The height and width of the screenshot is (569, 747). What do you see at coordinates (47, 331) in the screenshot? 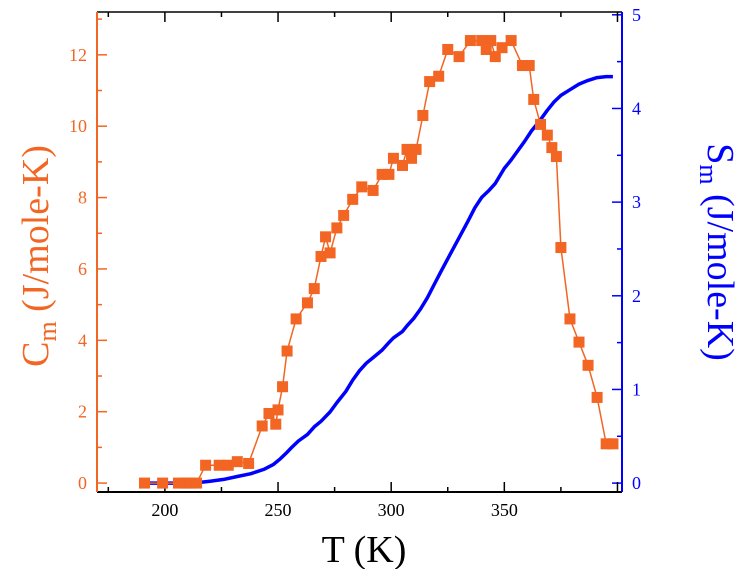
I see `left-axis-title-sub: m` at bounding box center [47, 331].